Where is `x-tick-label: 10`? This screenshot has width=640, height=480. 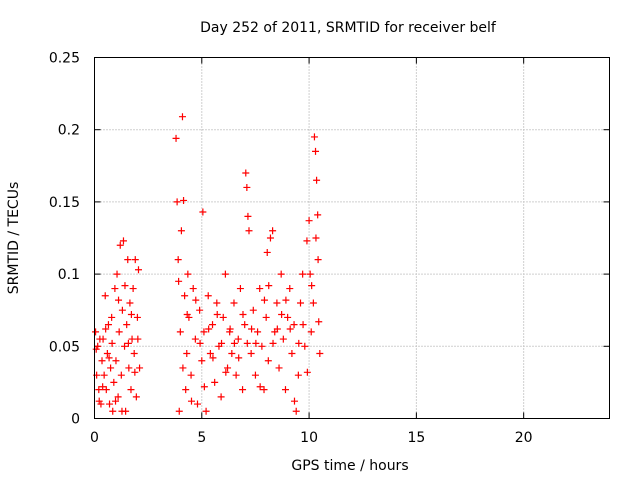 x-tick-label: 10 is located at coordinates (309, 438).